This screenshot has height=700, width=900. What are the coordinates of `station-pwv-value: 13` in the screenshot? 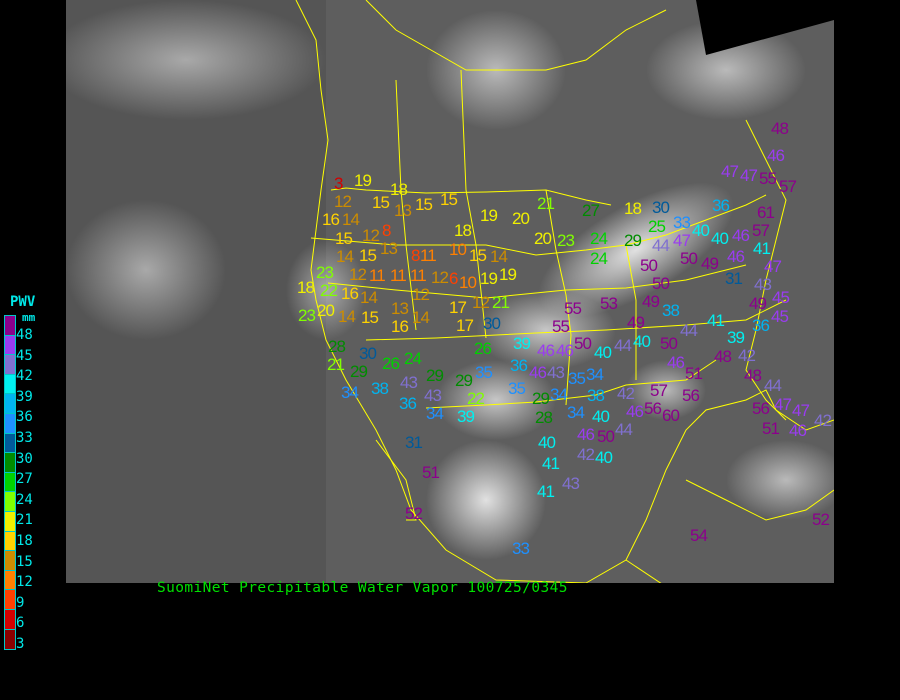 It's located at (403, 210).